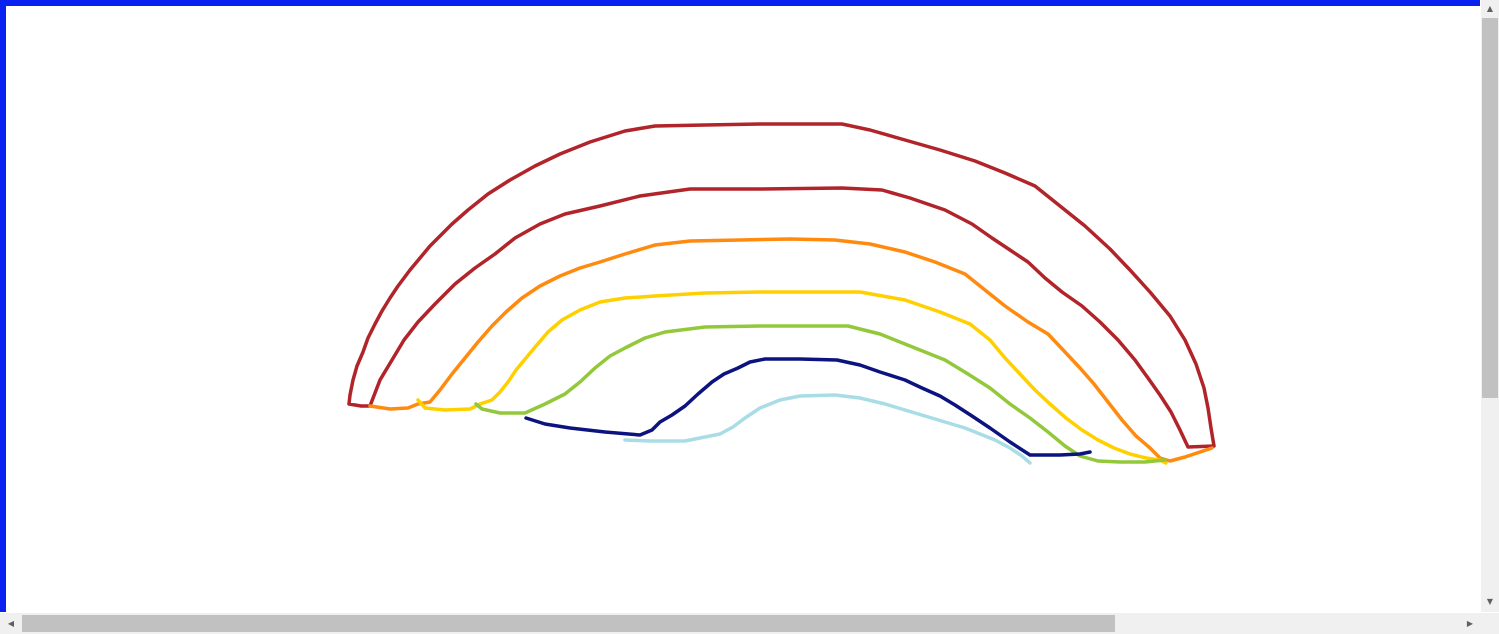 The image size is (1499, 634). I want to click on scroll-right-arrow-icon: ▶, so click(1470, 623).